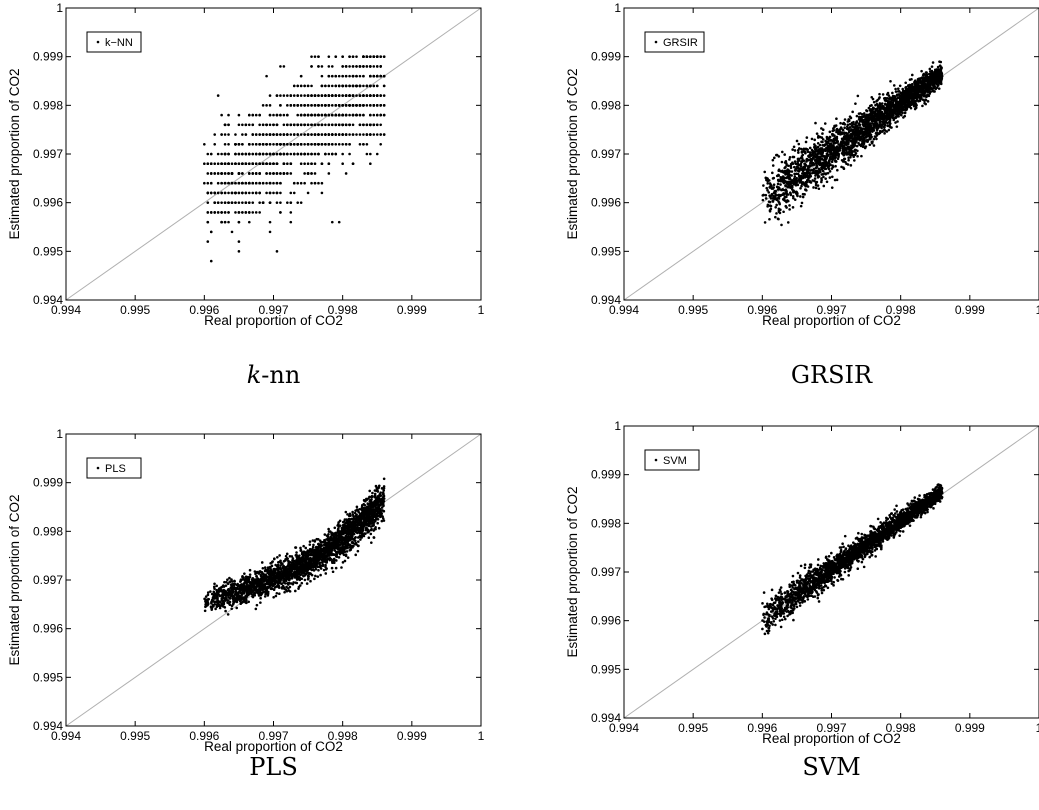 Image resolution: width=1039 pixels, height=810 pixels. I want to click on y-tick-label: 0.999, so click(48, 57).